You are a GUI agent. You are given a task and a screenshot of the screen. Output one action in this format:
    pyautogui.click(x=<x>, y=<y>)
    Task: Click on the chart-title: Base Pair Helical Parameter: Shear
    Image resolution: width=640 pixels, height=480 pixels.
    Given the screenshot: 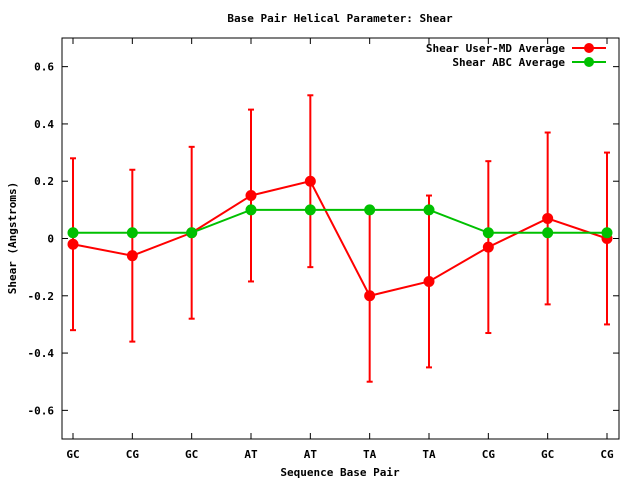 What is the action you would take?
    pyautogui.click(x=340, y=18)
    